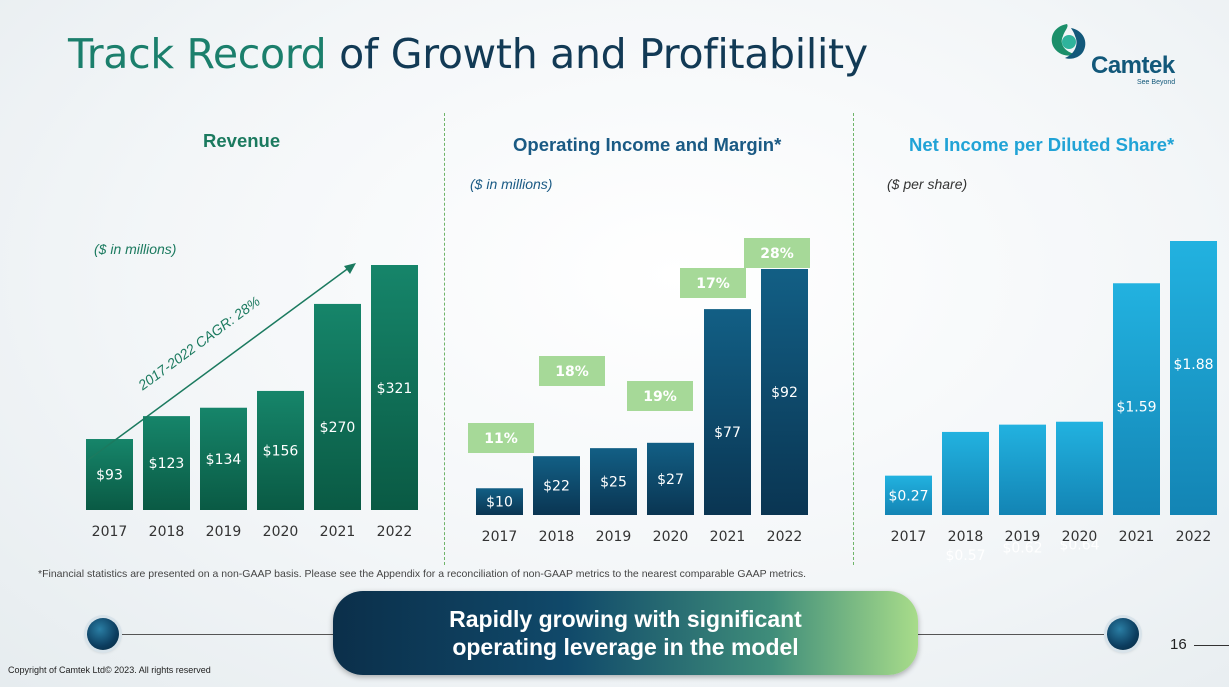  Describe the element at coordinates (338, 428) in the screenshot. I see `revenue-data-label: $270` at that location.